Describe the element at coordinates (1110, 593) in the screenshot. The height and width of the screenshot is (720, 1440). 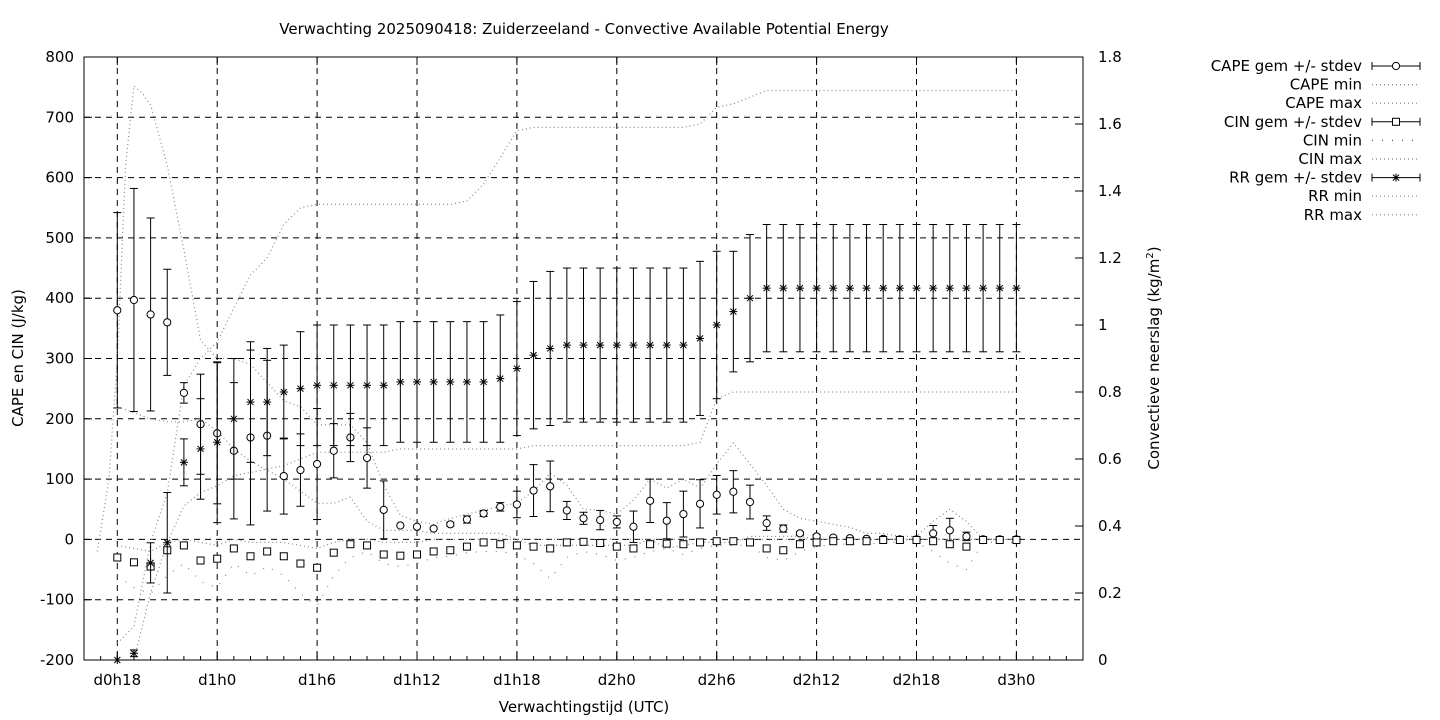
I see `y2-tick-label: 0.2` at that location.